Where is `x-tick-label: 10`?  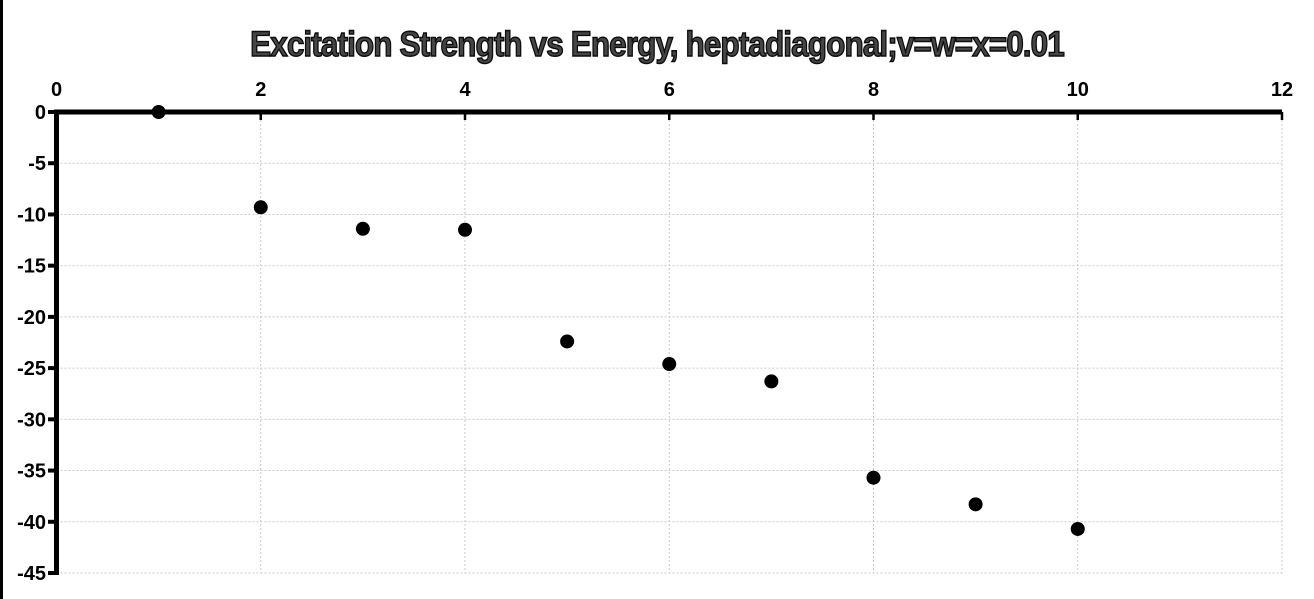 x-tick-label: 10 is located at coordinates (1078, 90).